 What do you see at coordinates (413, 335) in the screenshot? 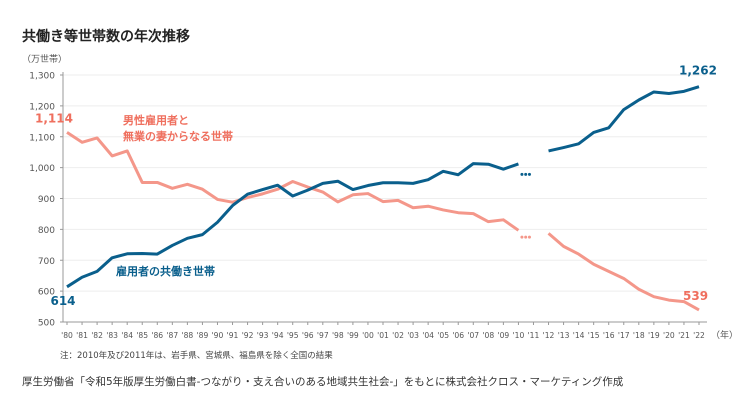
I see `x-tick-label: '03` at bounding box center [413, 335].